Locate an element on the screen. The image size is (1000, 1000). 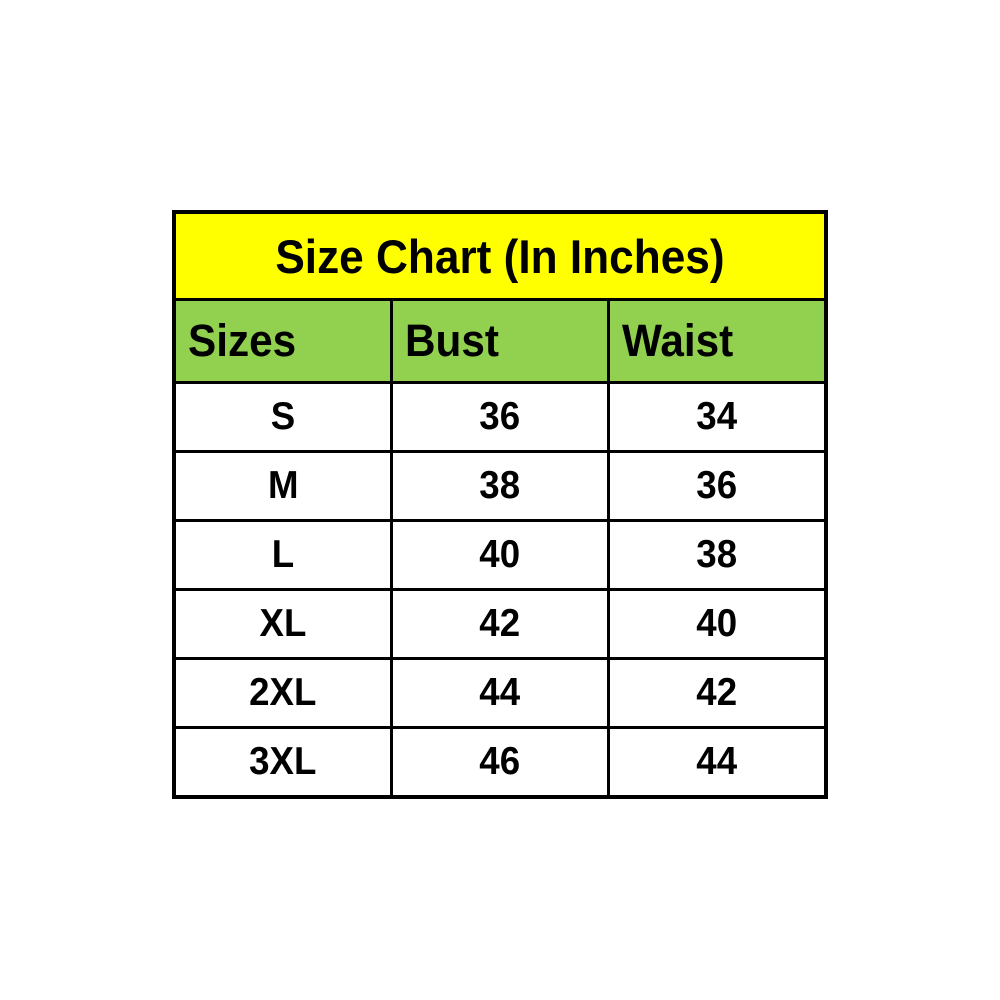
column-header-sizes: Sizes is located at coordinates (282, 341).